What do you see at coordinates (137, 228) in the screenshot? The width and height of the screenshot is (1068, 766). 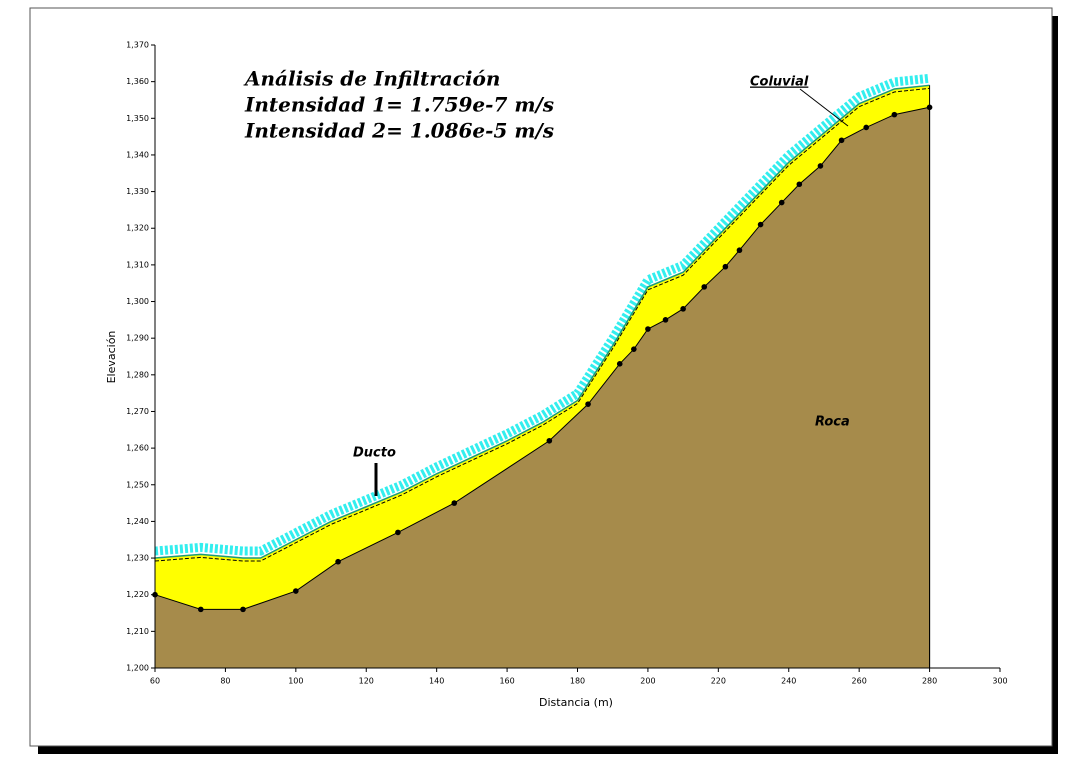 I see `y-tick-label: 1,320` at bounding box center [137, 228].